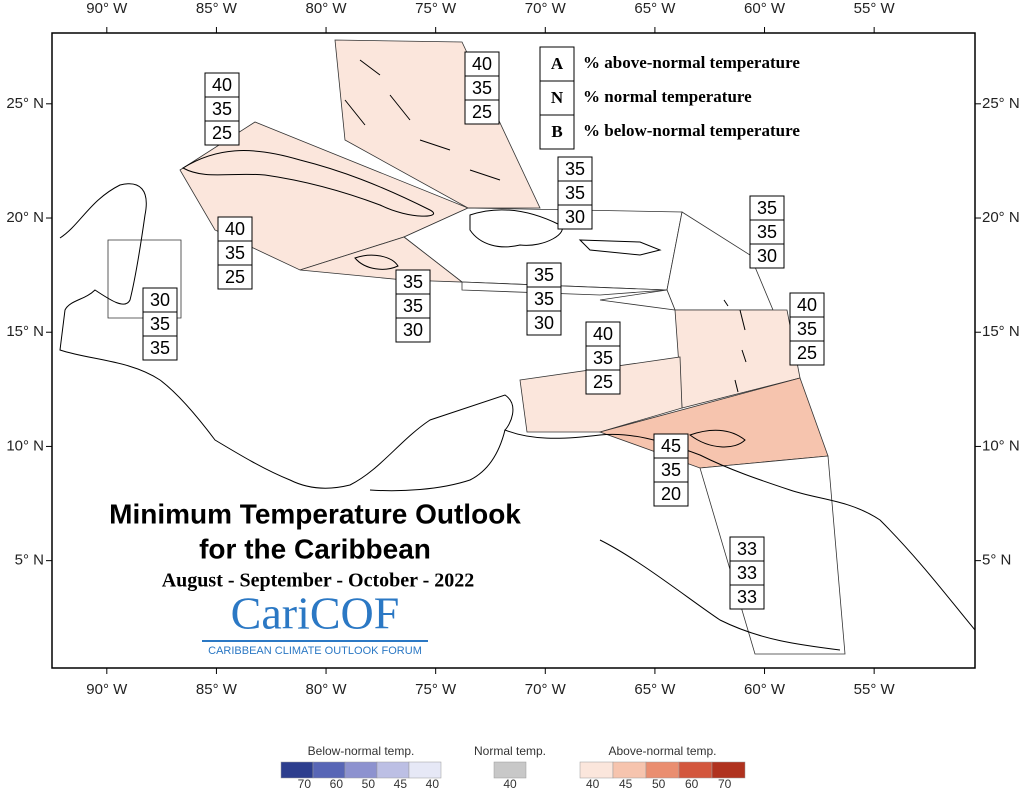 This screenshot has height=791, width=1030. Describe the element at coordinates (25, 331) in the screenshot. I see `y-tick-label: 15° N` at that location.